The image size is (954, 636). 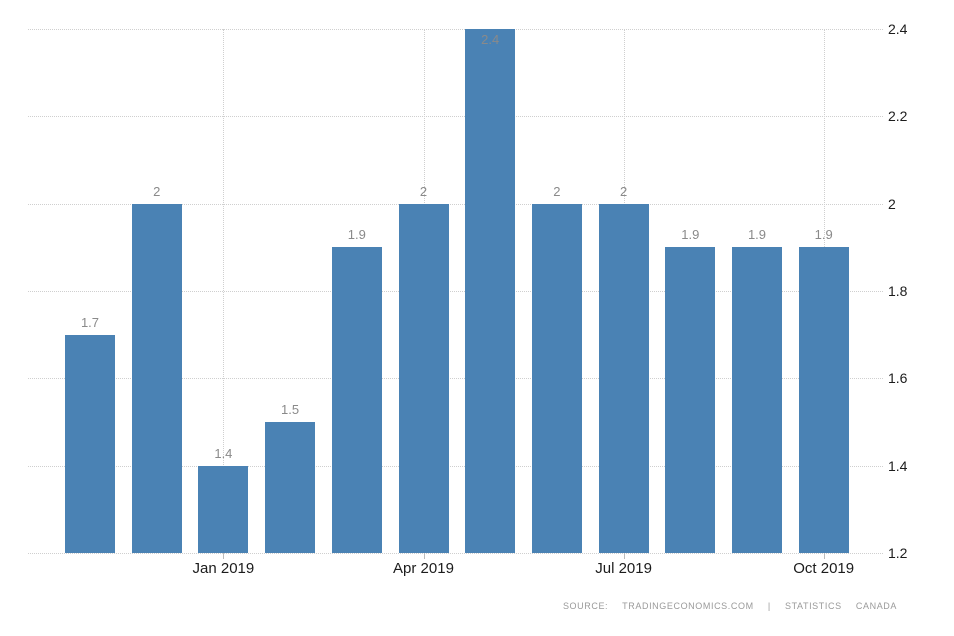 What do you see at coordinates (623, 568) in the screenshot?
I see `x-axis-label: Jul 2019` at bounding box center [623, 568].